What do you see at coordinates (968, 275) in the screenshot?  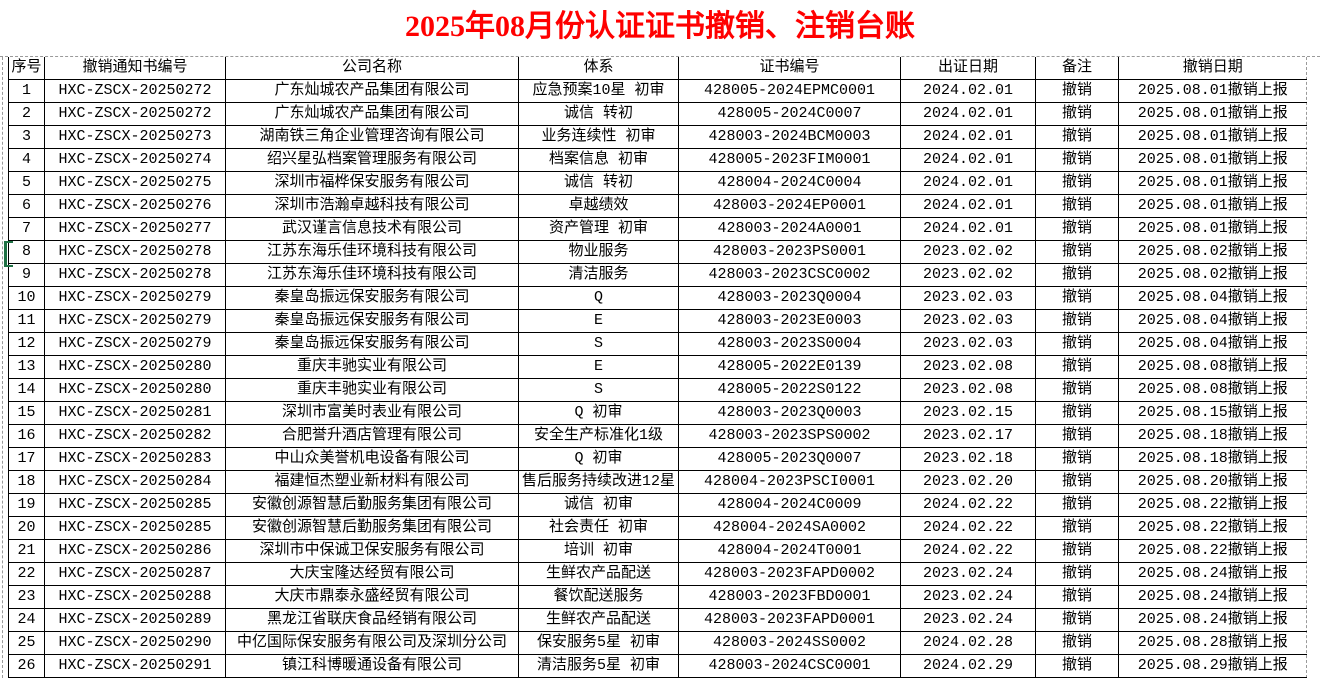 I see `cell-issue_date: 2023.02.02` at bounding box center [968, 275].